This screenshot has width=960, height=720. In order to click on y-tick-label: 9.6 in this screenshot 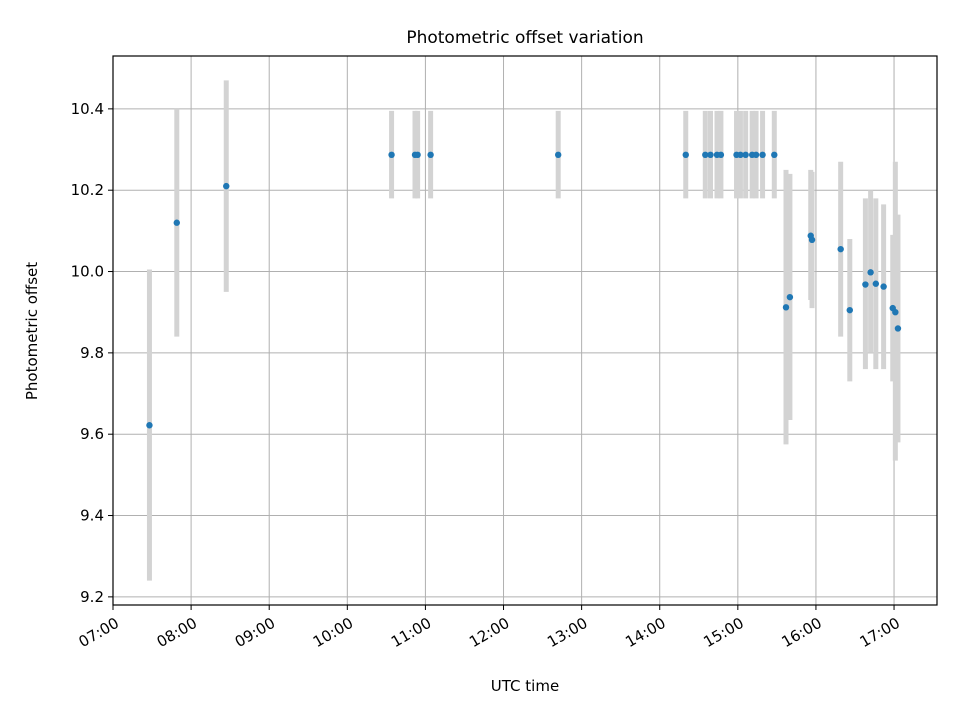, I will do `click(92, 434)`.